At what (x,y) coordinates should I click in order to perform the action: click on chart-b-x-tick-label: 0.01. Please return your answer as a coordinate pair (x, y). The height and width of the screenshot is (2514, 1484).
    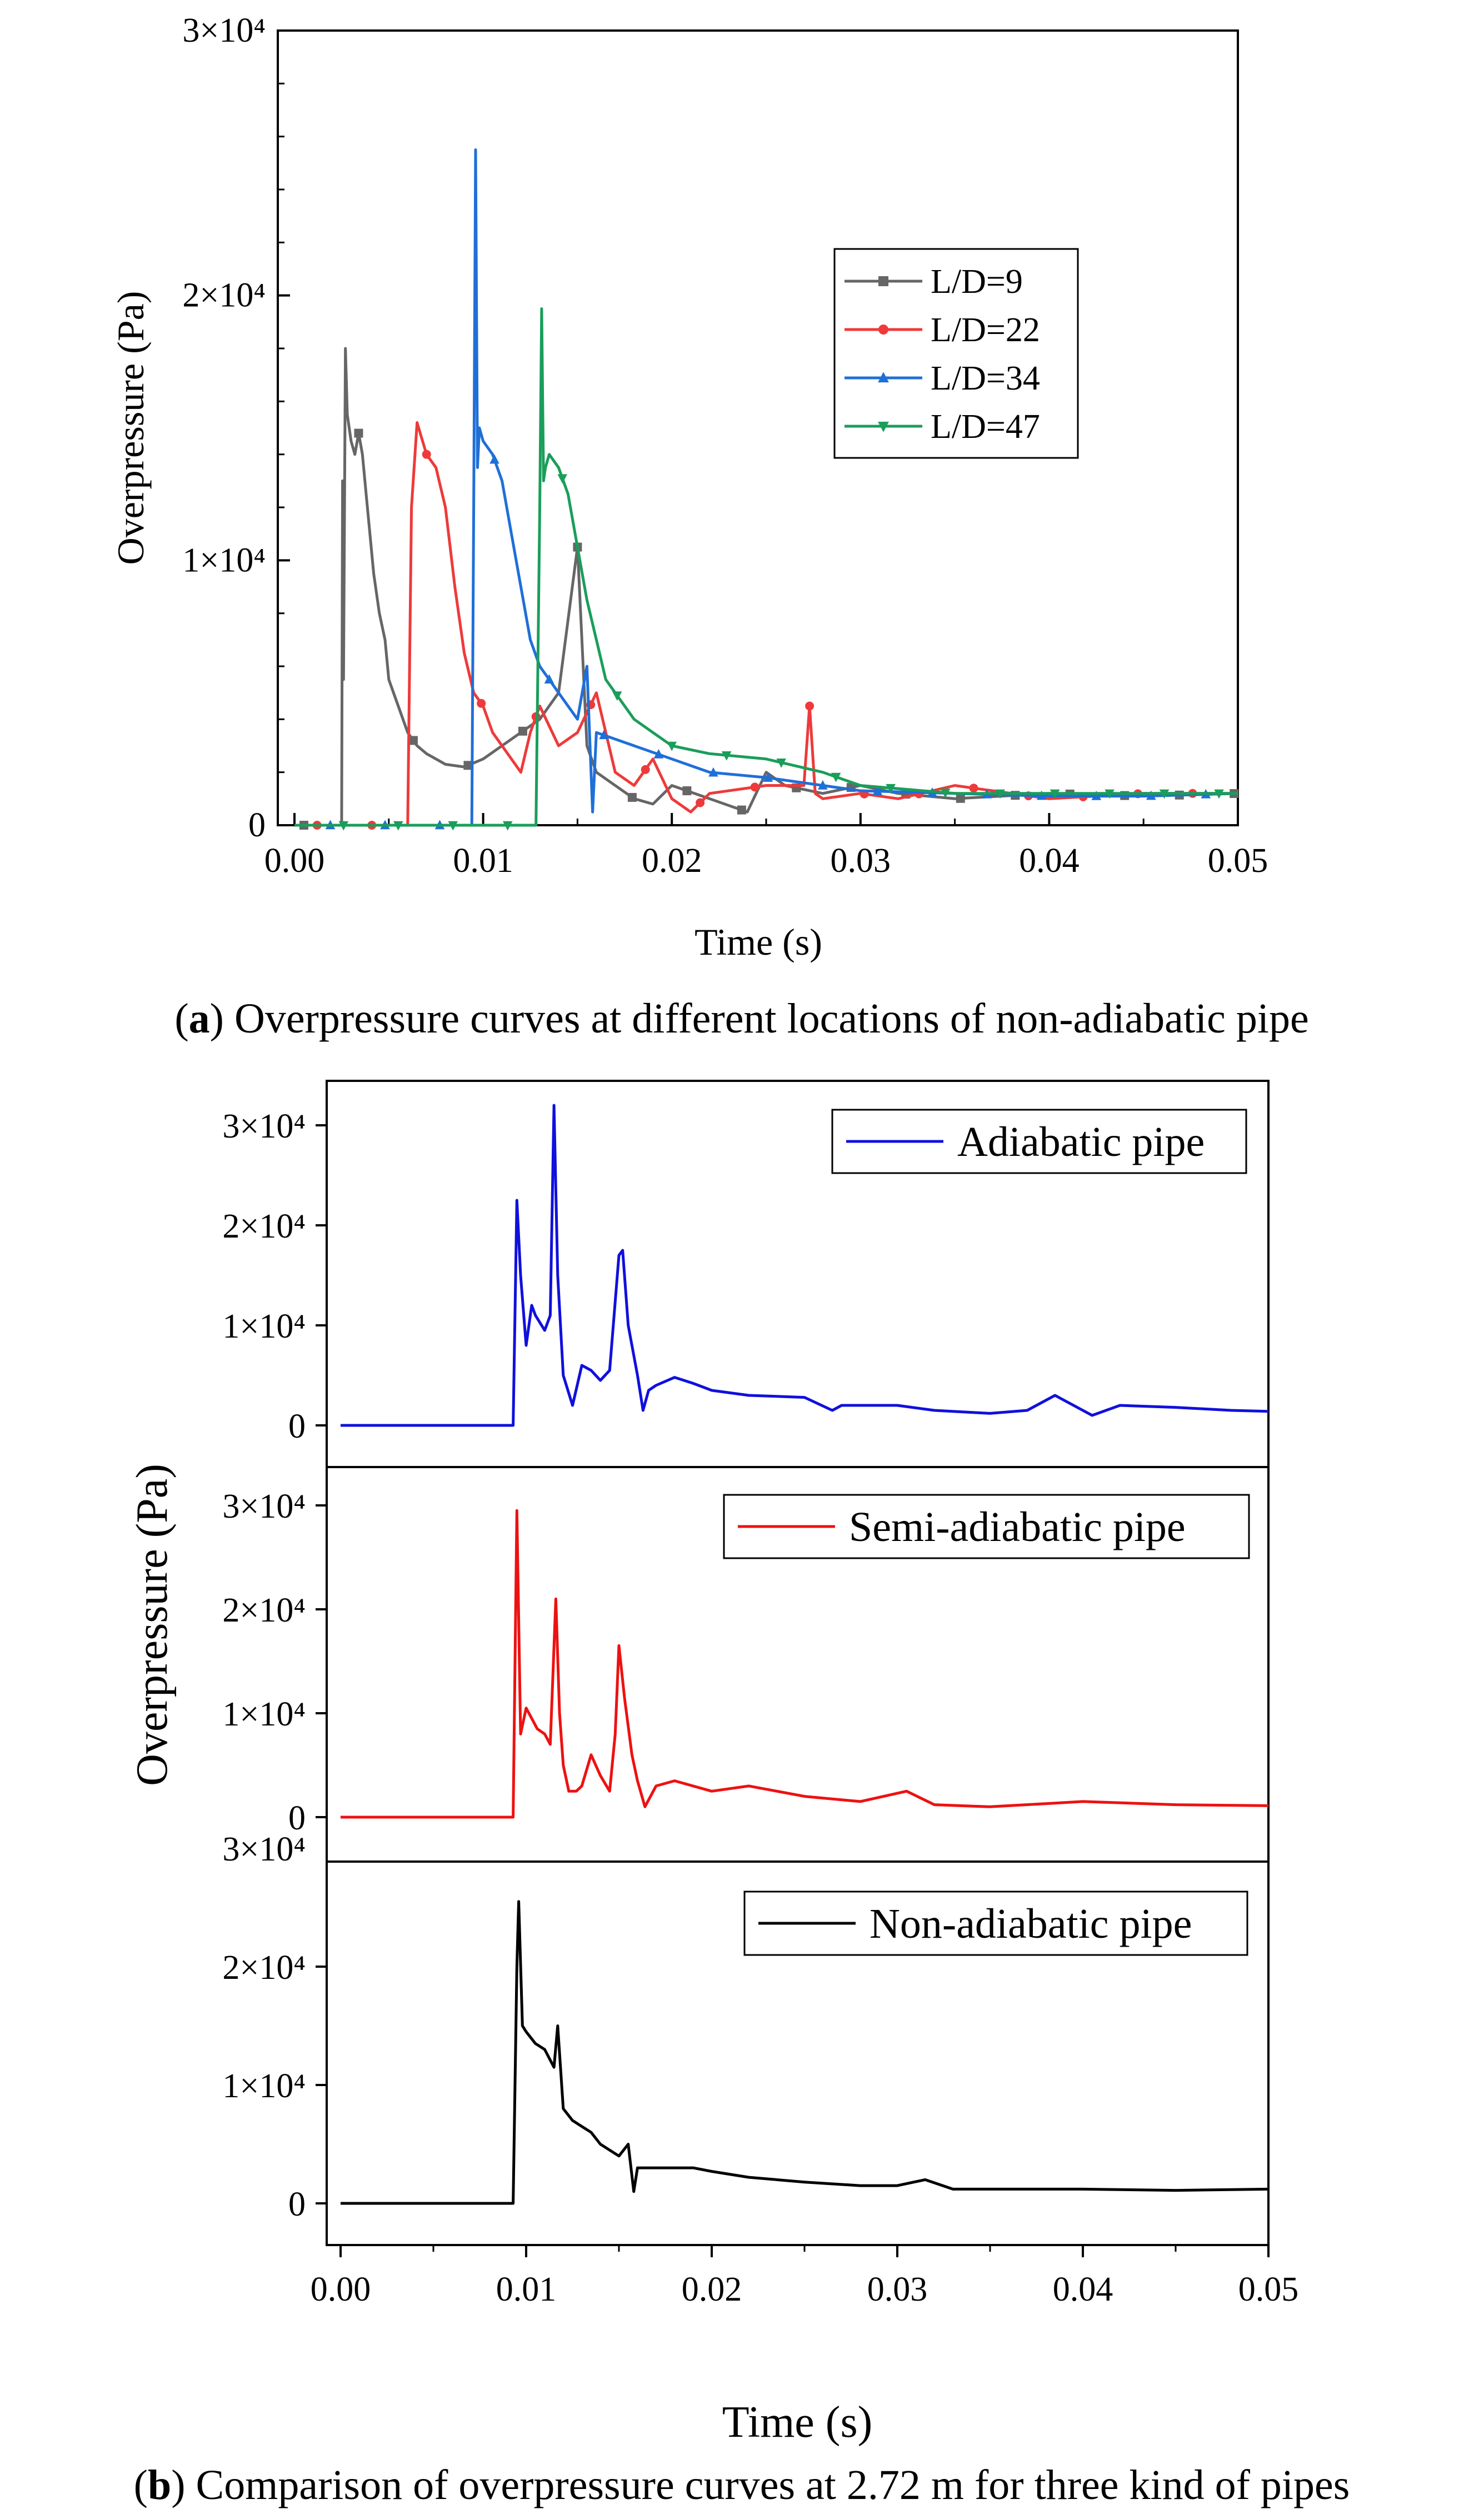
    Looking at the image, I should click on (526, 2290).